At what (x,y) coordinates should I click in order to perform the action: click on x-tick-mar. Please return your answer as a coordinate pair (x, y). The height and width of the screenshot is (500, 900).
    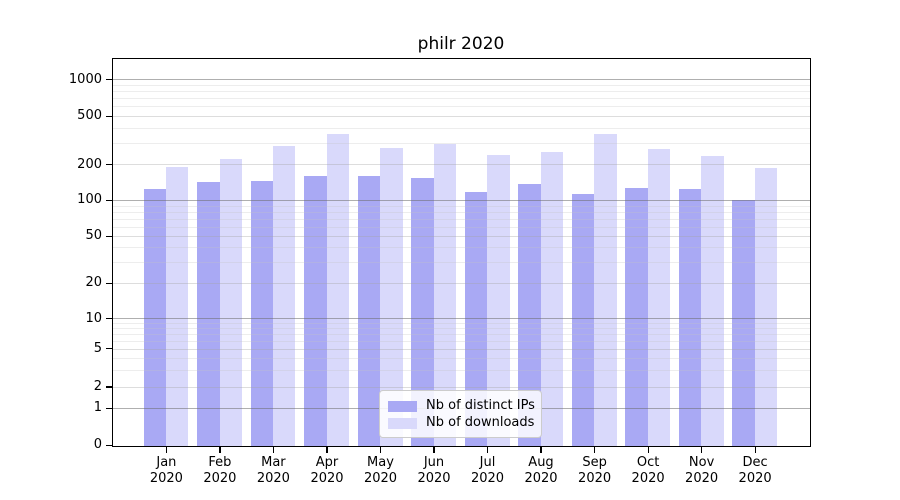
    Looking at the image, I should click on (273, 449).